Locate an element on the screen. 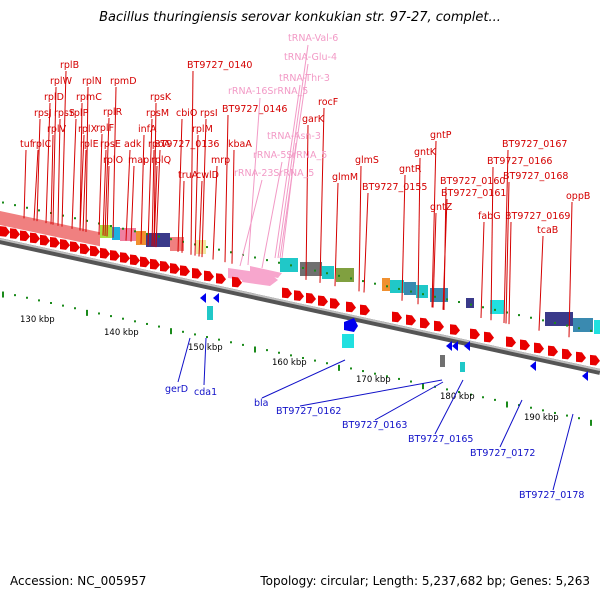 The width and height of the screenshot is (600, 600). gene-label-rpmC: rpmC is located at coordinates (89, 97).